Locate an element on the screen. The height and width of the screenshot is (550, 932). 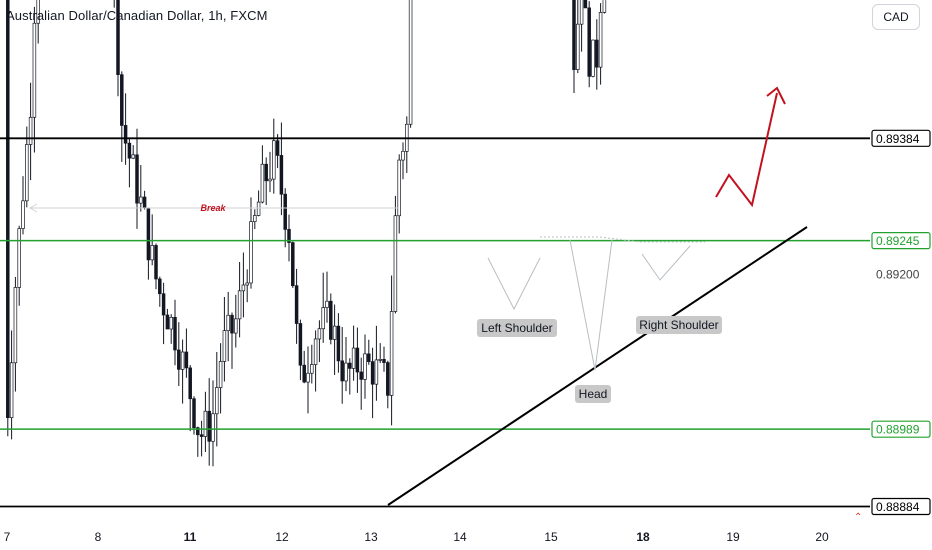
projection-arrowhead-icon is located at coordinates (776, 95).